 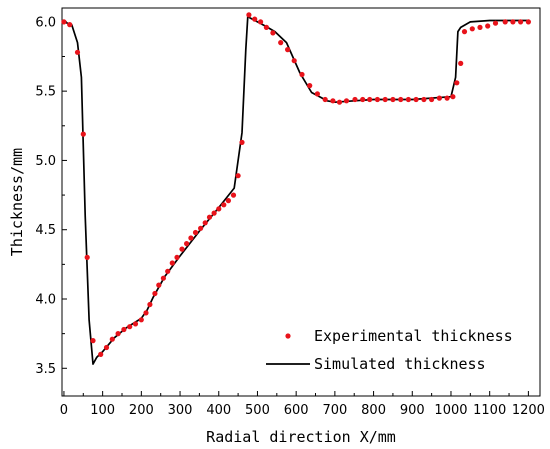 What do you see at coordinates (45, 92) in the screenshot?
I see `y-tick-label: 5.5` at bounding box center [45, 92].